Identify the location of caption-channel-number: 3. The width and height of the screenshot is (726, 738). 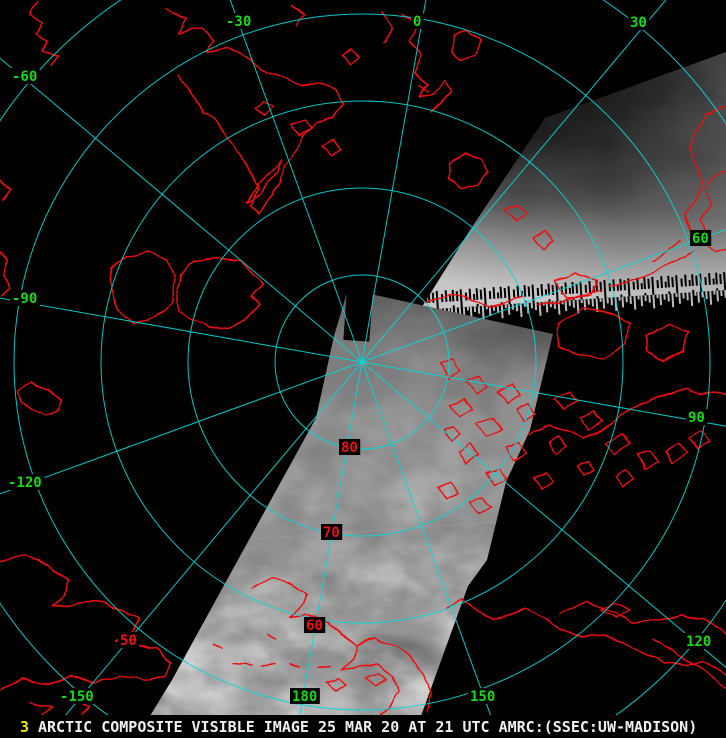
(24, 727).